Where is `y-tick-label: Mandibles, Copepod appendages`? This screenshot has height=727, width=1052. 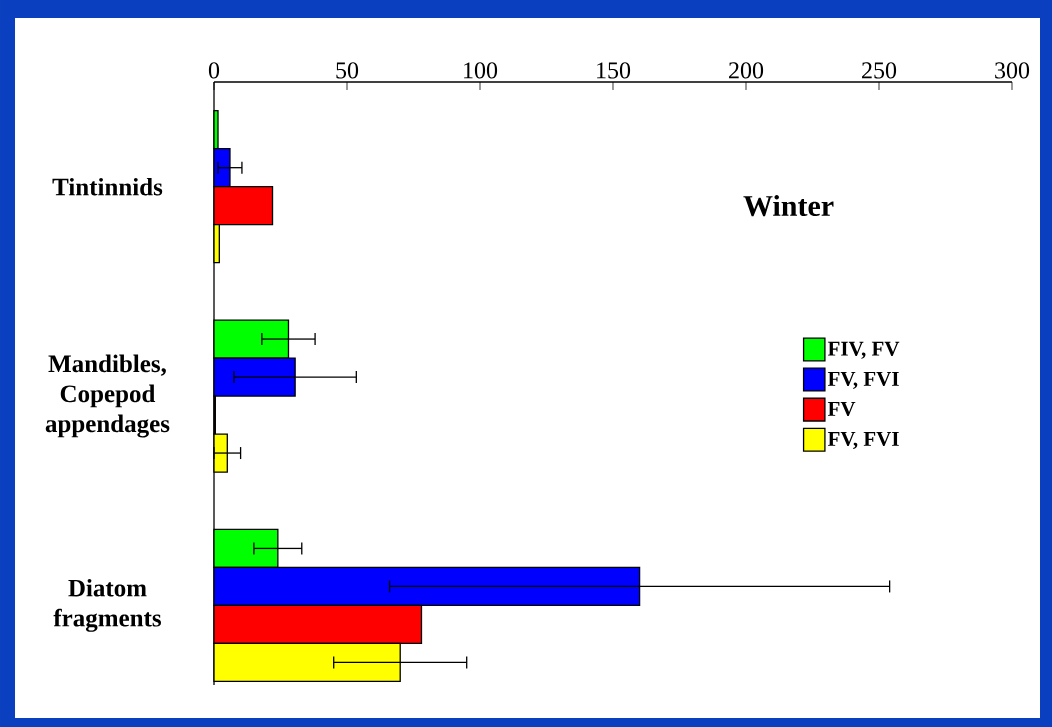 y-tick-label: Mandibles, Copepod appendages is located at coordinates (107, 396).